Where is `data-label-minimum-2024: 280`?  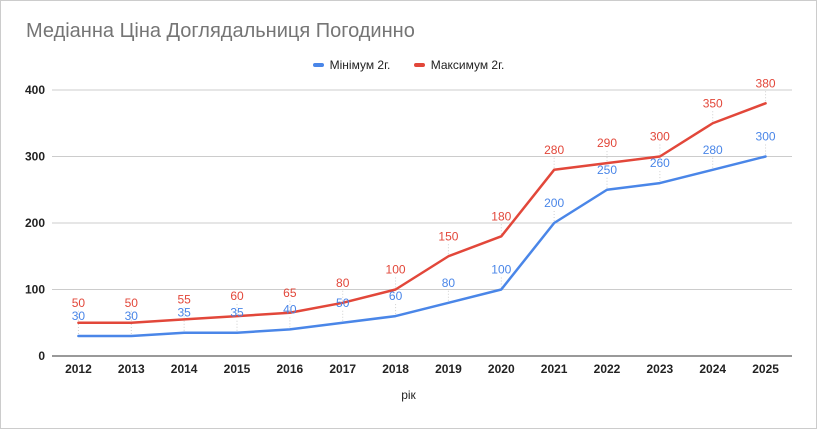 data-label-minimum-2024: 280 is located at coordinates (713, 150).